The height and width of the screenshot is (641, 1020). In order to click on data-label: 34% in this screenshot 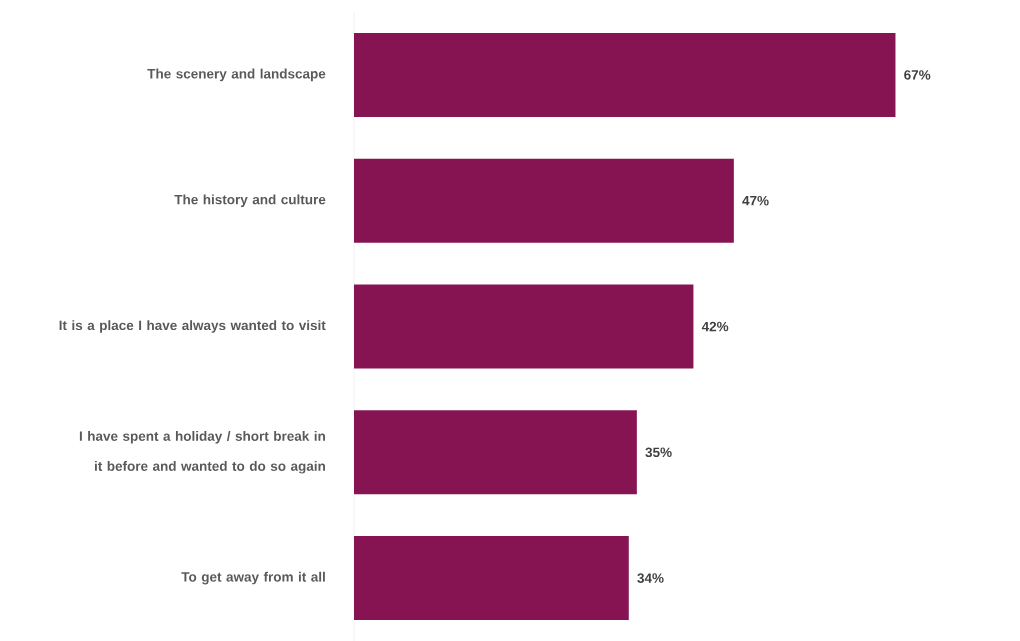, I will do `click(650, 578)`.